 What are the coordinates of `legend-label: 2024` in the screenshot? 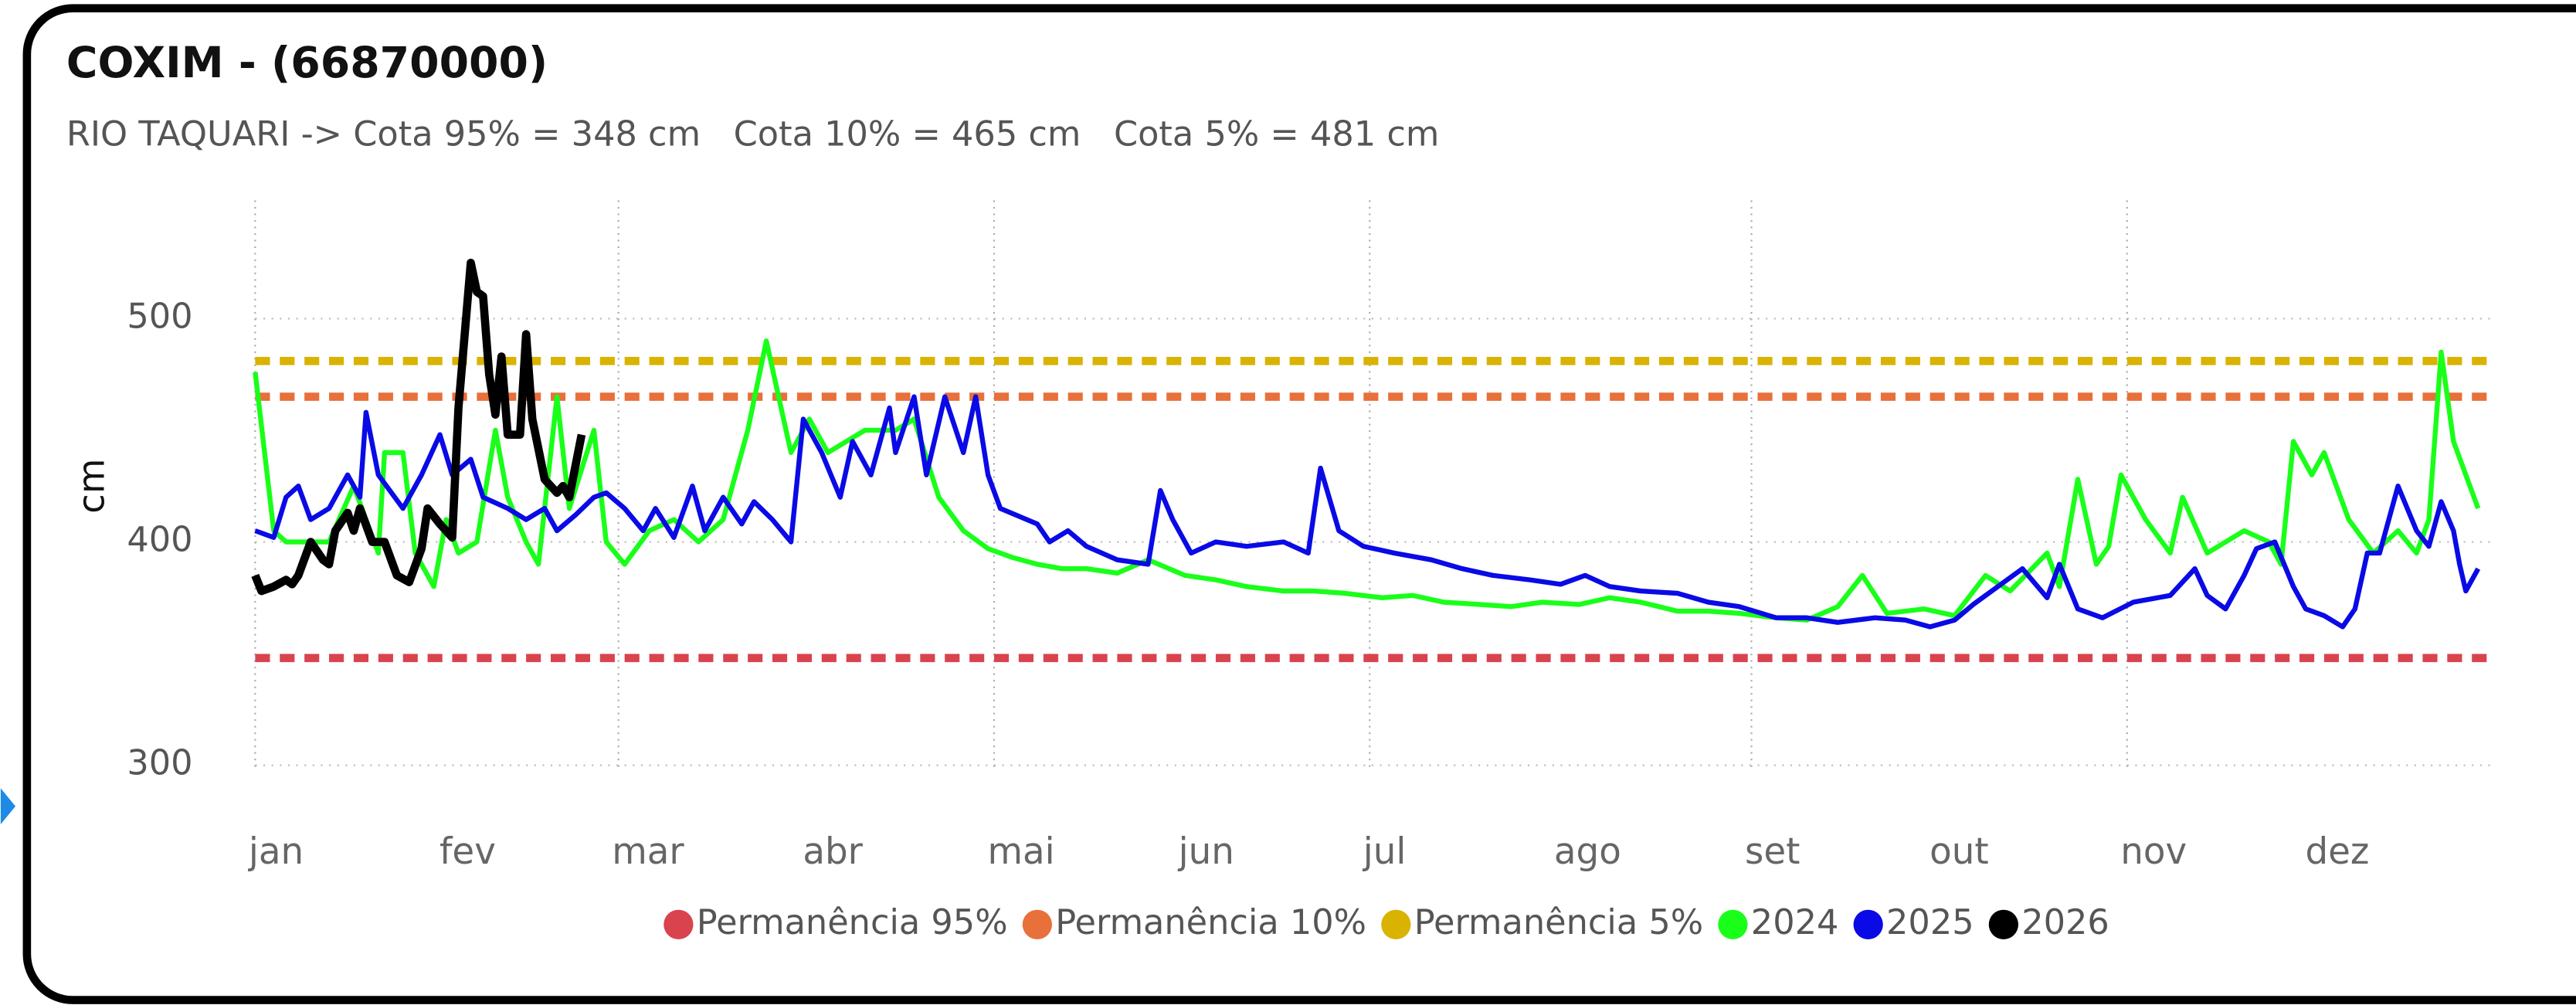 It's located at (1795, 922).